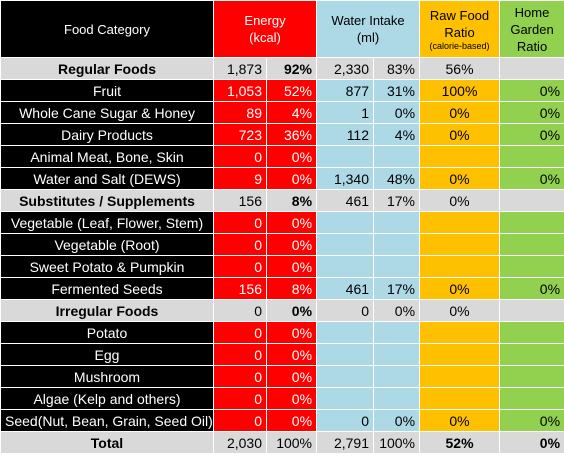  What do you see at coordinates (291, 68) in the screenshot?
I see `energy-percent: 92%` at bounding box center [291, 68].